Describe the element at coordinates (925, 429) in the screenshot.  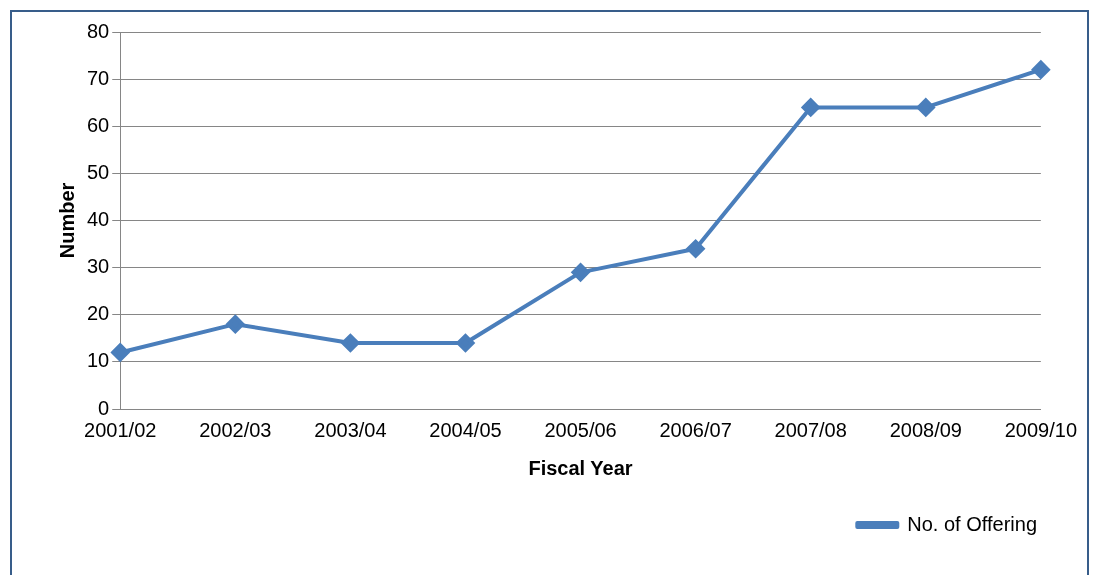
I see `x-tick-label: 2008/09` at that location.